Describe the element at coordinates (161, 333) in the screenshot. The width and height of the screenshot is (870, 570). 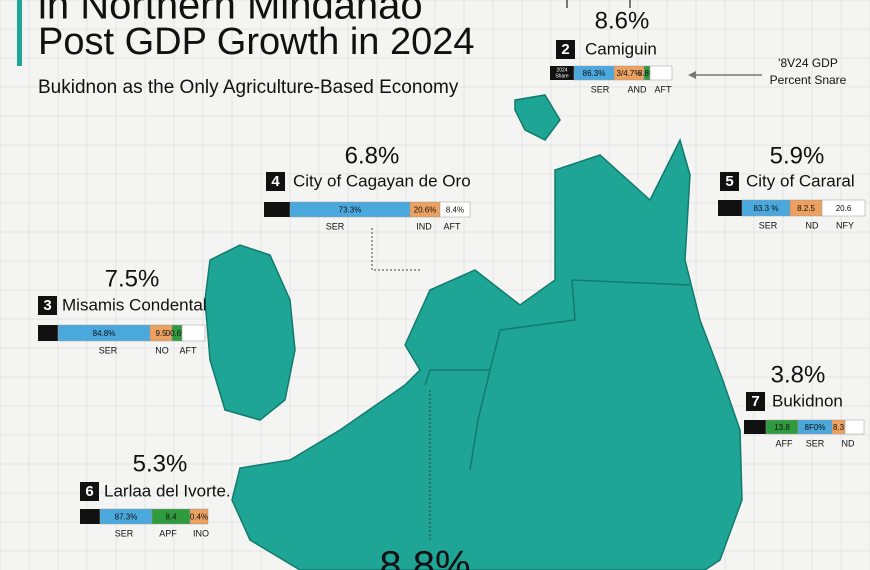
I see `segment-label: 9.5` at that location.